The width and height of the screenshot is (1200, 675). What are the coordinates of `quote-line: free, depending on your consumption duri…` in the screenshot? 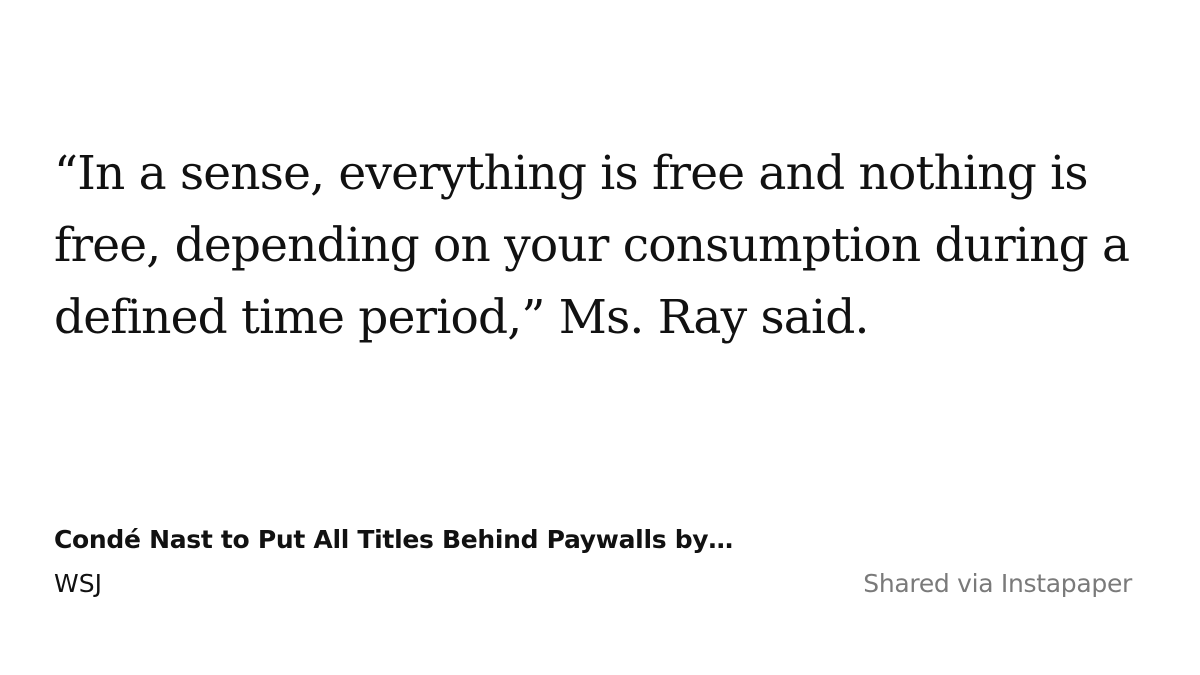 It's located at (592, 245).